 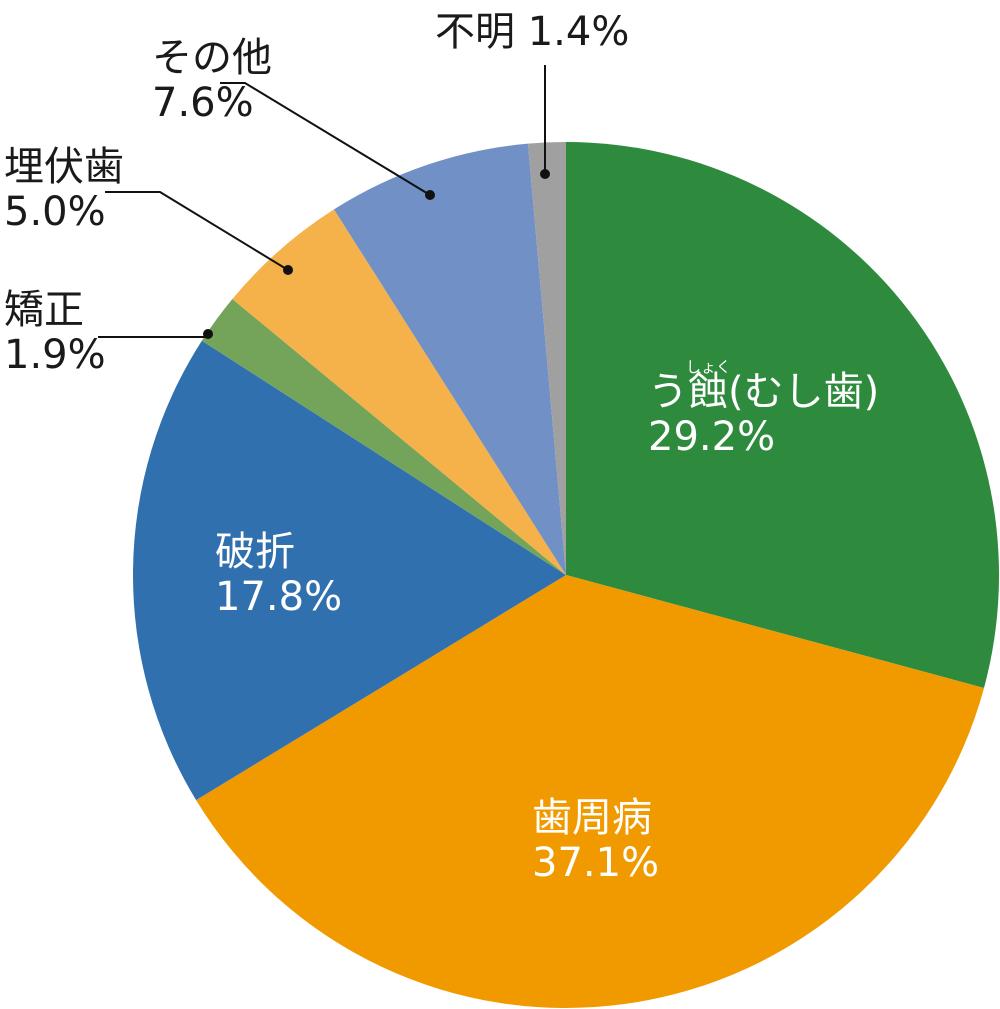 I want to click on label-unknown: 不明 1.4%, so click(x=532, y=32).